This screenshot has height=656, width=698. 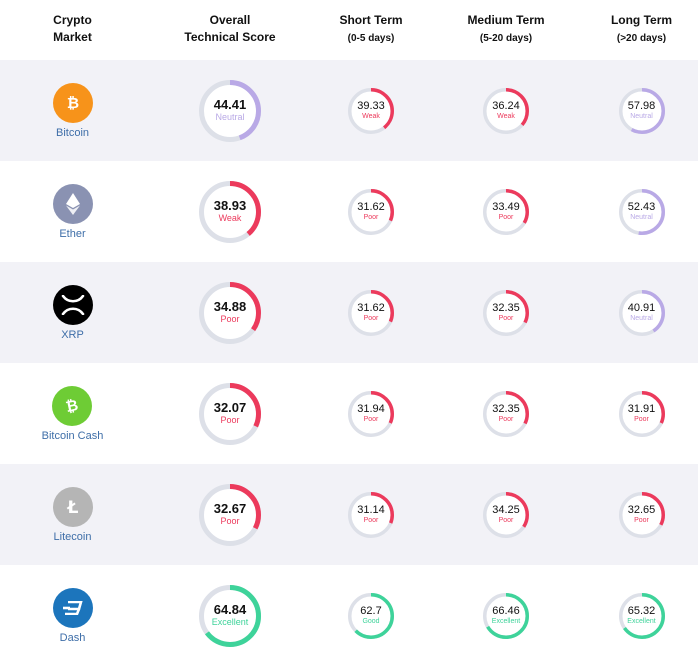 What do you see at coordinates (72, 615) in the screenshot?
I see `coin-link: Dash` at bounding box center [72, 615].